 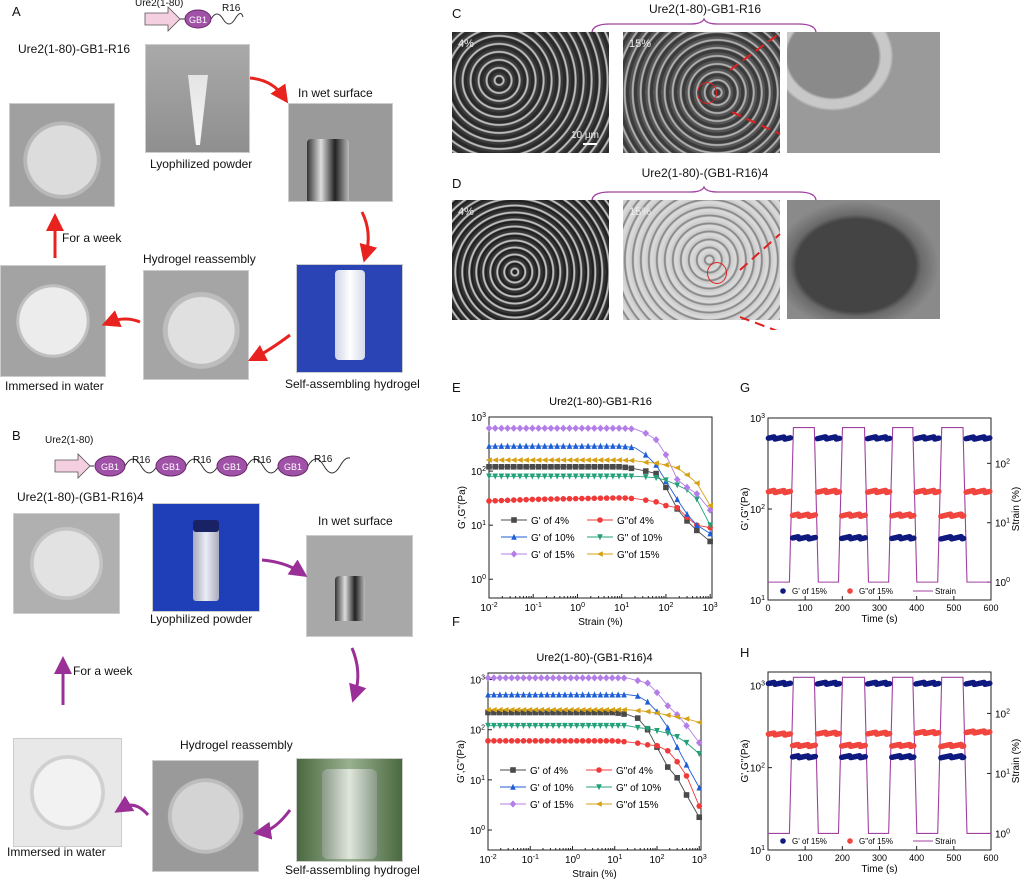 What do you see at coordinates (340, 152) in the screenshot?
I see `photo-wet-surface-a` at bounding box center [340, 152].